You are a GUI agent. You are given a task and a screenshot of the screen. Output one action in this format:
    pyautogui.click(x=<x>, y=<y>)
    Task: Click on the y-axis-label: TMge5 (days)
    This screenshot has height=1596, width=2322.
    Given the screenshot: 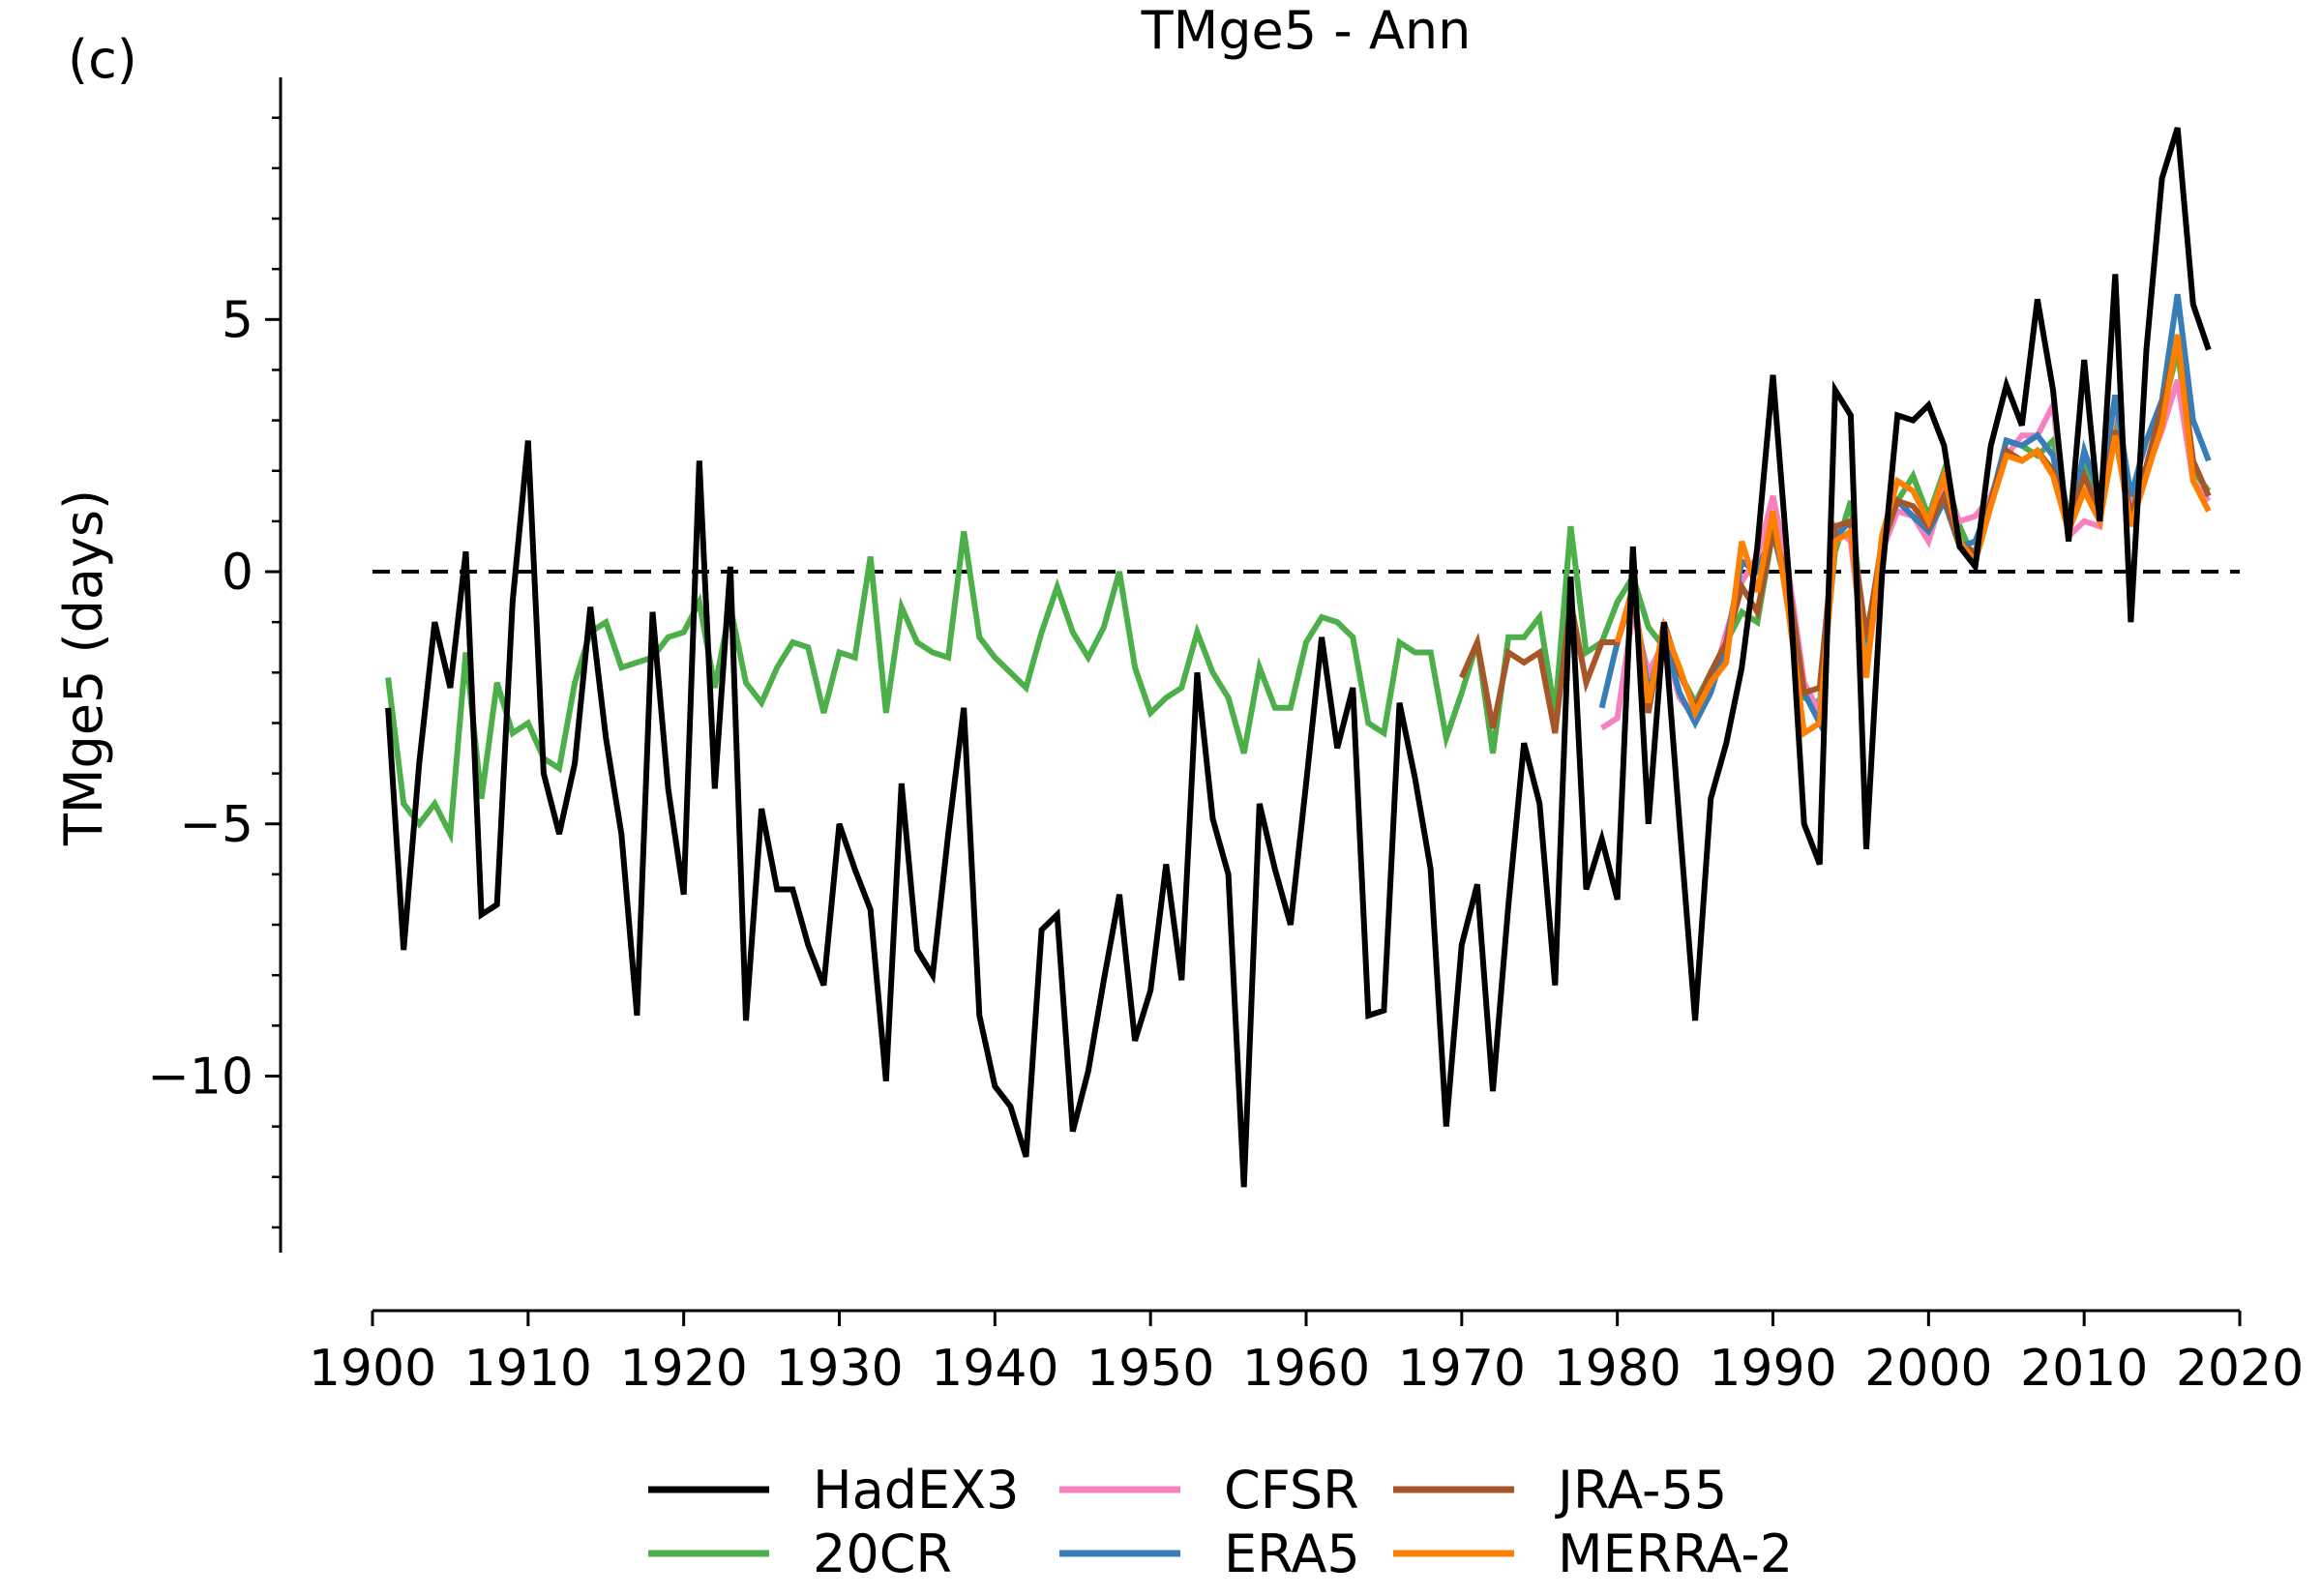 What is the action you would take?
    pyautogui.click(x=83, y=667)
    